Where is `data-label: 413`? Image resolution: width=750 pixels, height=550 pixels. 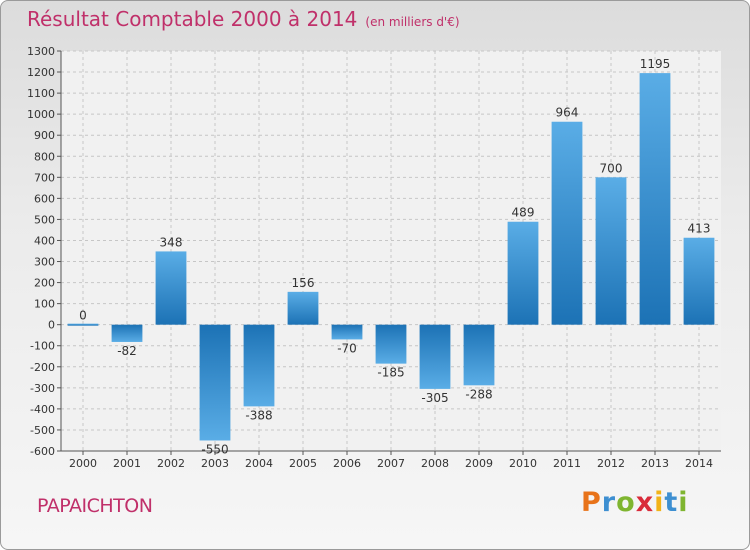 data-label: 413 is located at coordinates (699, 229).